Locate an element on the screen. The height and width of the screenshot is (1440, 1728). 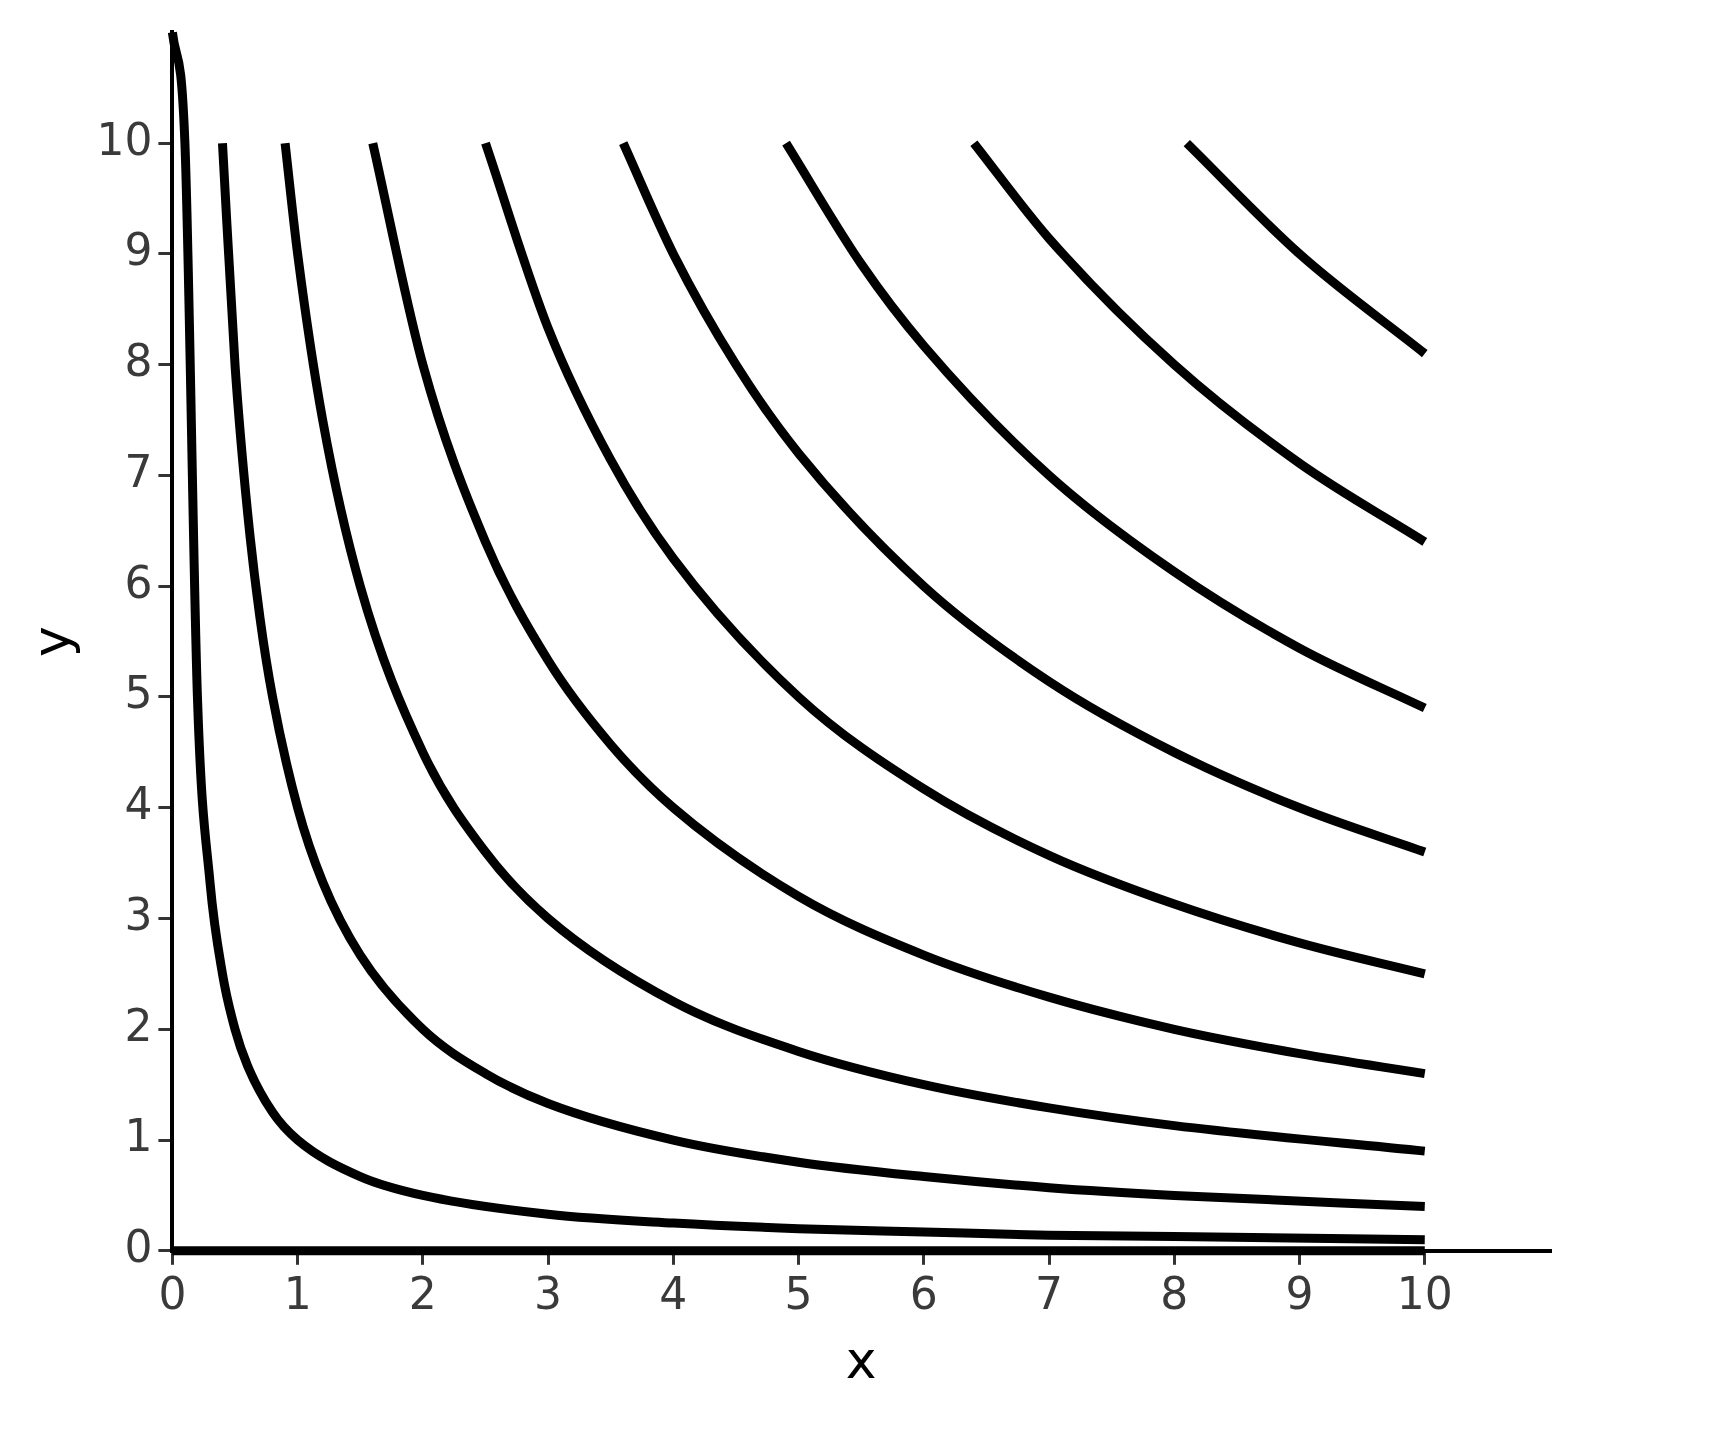
x-tick-label: 10 is located at coordinates (1424, 1293).